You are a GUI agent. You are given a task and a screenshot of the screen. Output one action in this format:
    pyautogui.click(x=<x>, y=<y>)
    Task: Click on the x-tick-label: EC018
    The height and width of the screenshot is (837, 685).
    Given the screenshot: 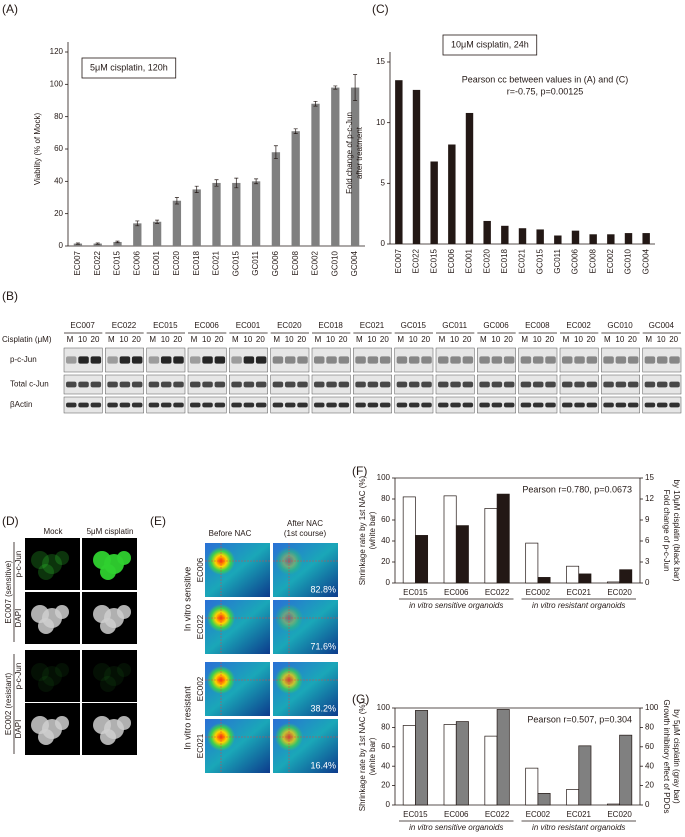 What is the action you would take?
    pyautogui.click(x=504, y=260)
    